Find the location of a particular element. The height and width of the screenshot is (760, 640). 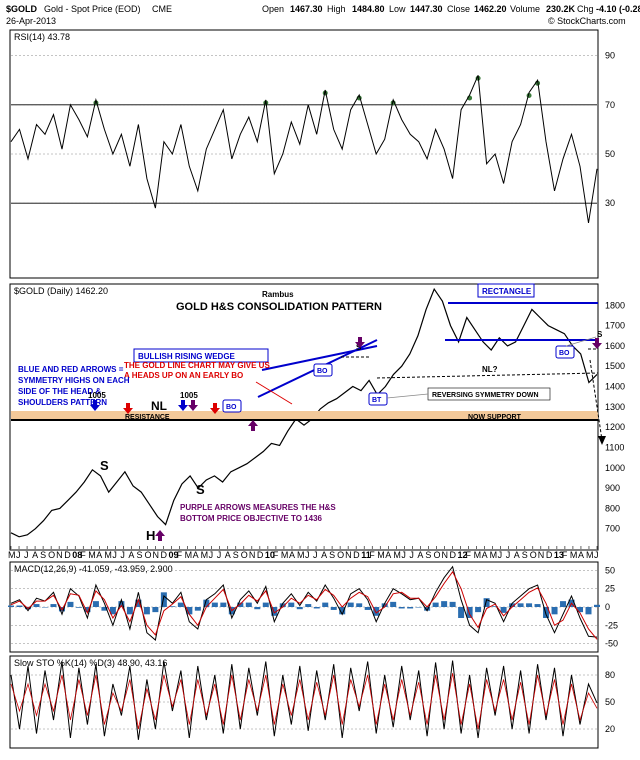

ann-symmetry-3: SIDE OF THE HEAD & is located at coordinates (59, 391).